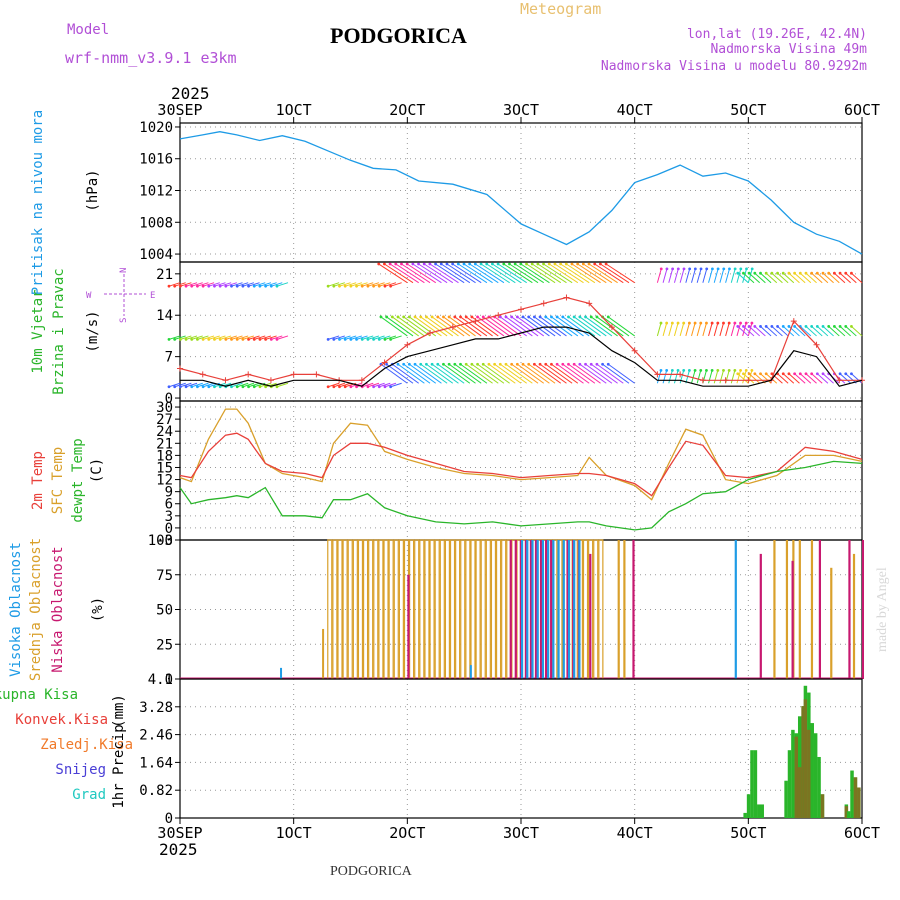 This screenshot has height=900, width=900. I want to click on wind-ytick-label: 0, so click(169, 399).